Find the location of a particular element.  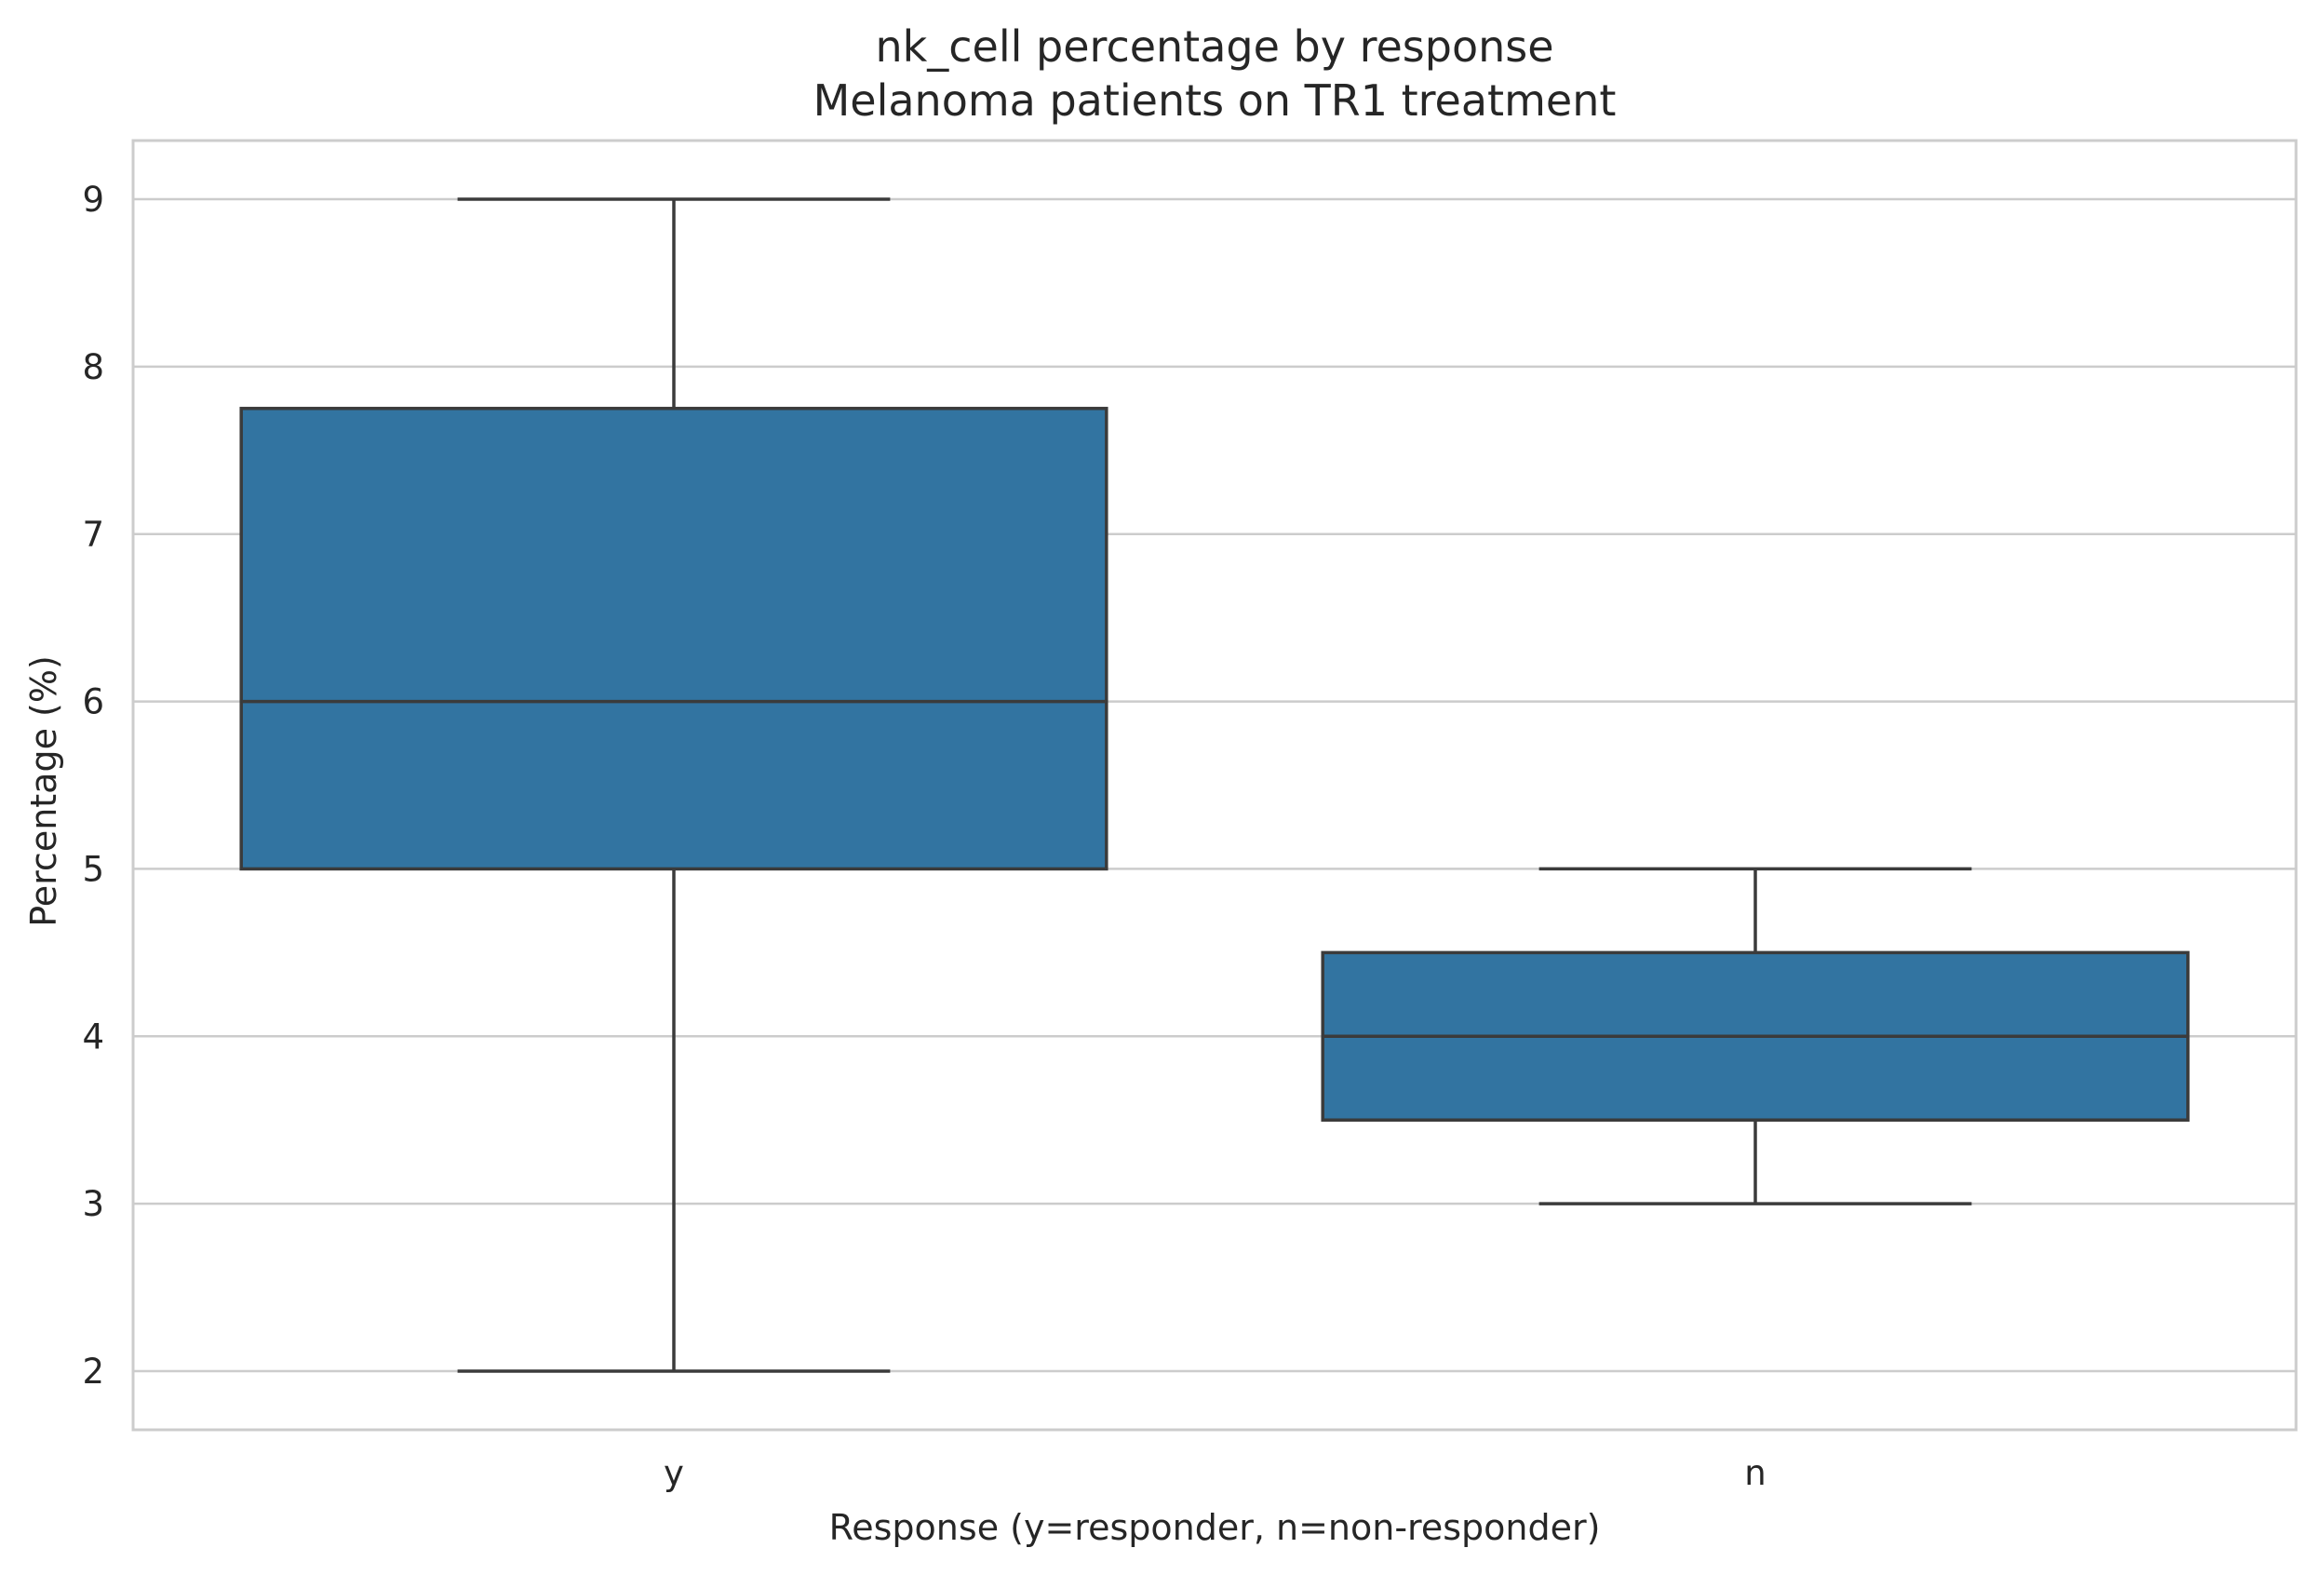

x-tick-label-y: y is located at coordinates (674, 1473).